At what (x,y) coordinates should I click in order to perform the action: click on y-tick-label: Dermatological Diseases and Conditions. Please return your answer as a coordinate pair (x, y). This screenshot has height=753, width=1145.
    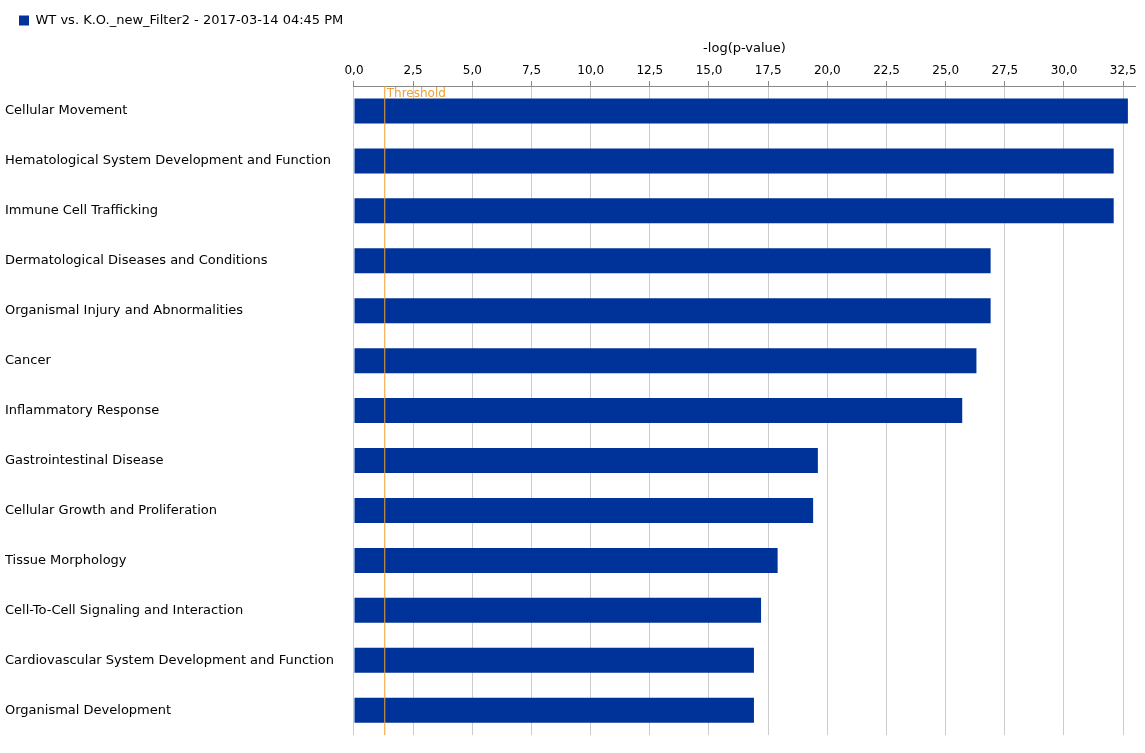
    Looking at the image, I should click on (136, 260).